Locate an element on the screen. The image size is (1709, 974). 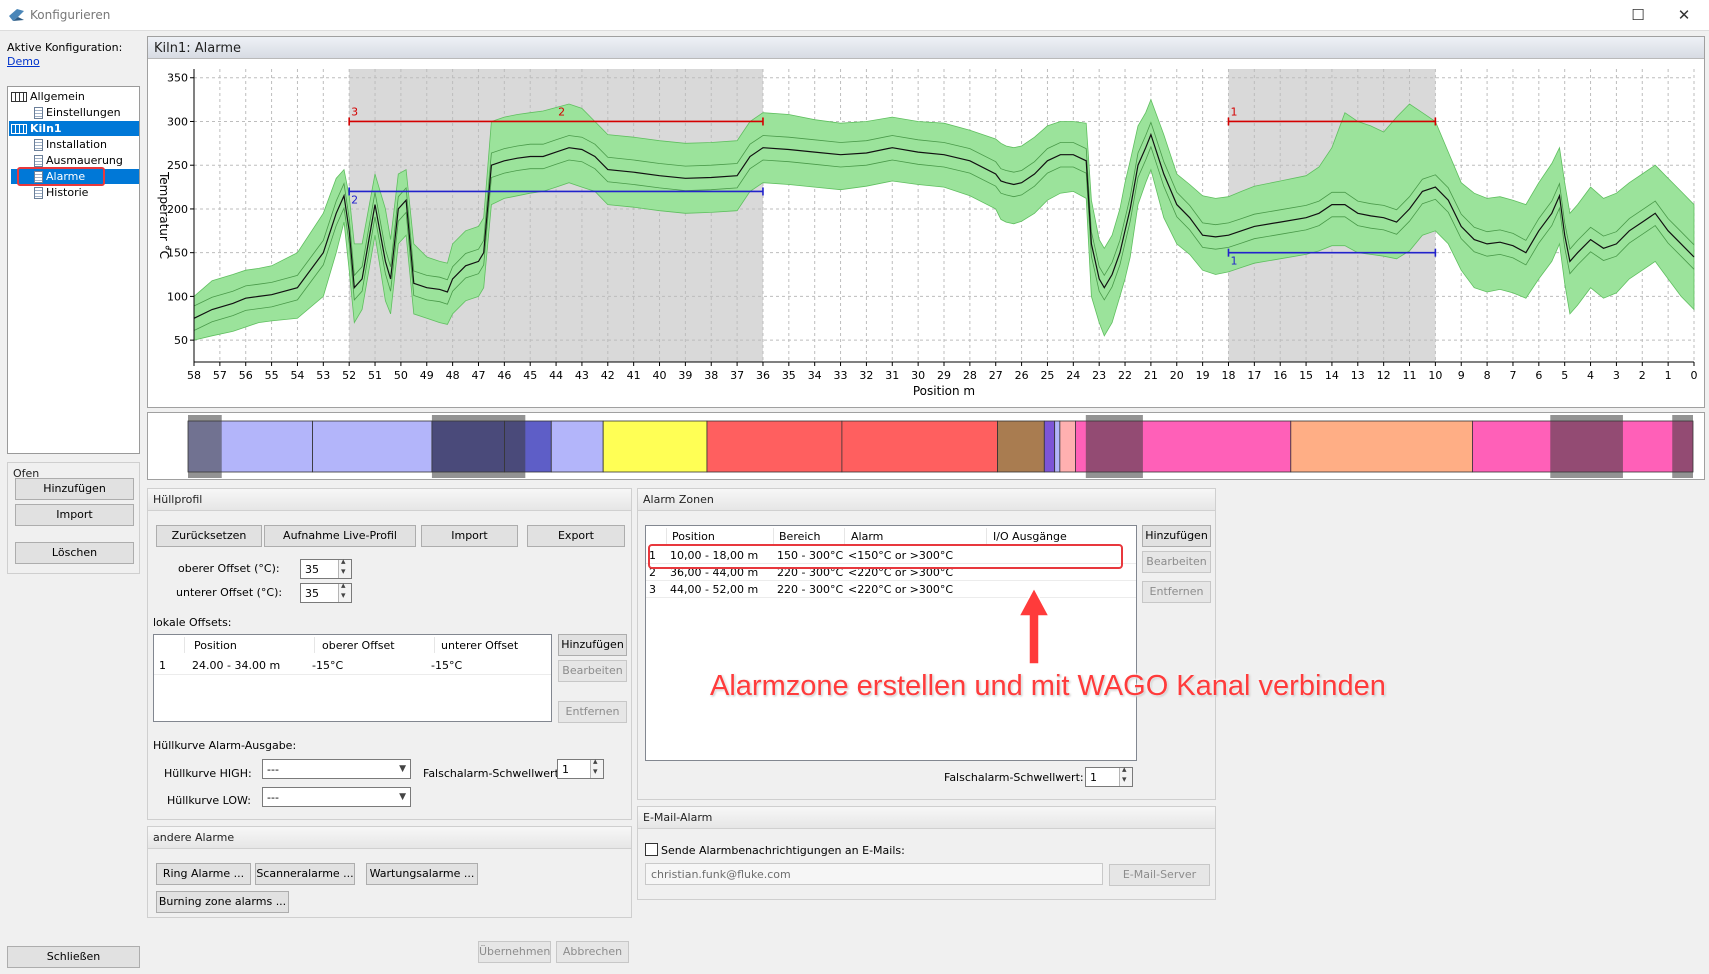
x-tick-label: 35 is located at coordinates (789, 375).